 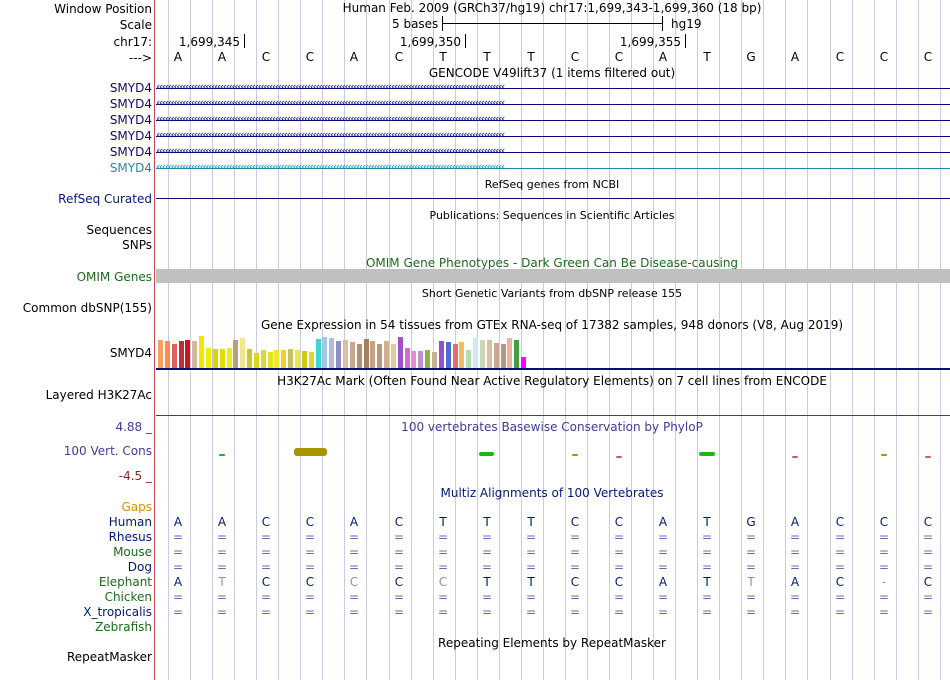 I want to click on repeatmasker-title: Repeating Elements by RepeatMasker, so click(x=552, y=643).